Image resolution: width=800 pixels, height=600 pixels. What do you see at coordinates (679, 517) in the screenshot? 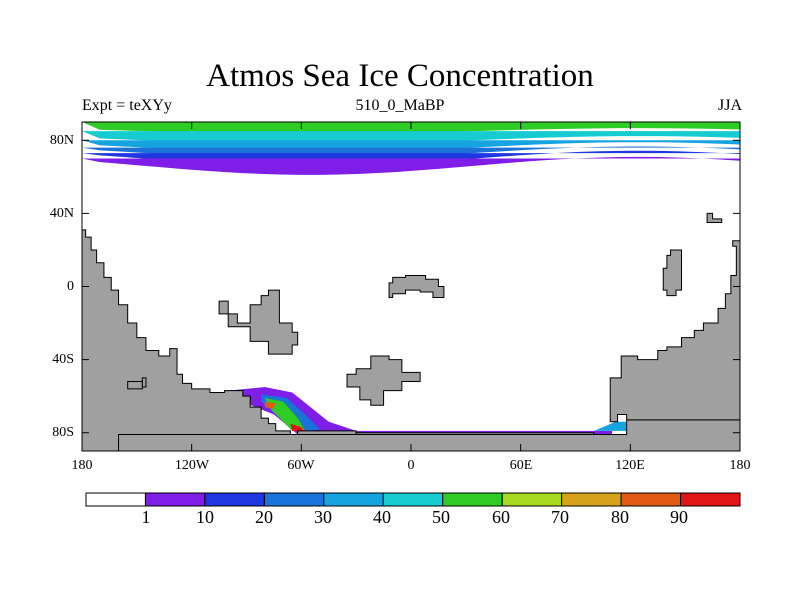
I see `colorbar-label-90: 90` at bounding box center [679, 517].